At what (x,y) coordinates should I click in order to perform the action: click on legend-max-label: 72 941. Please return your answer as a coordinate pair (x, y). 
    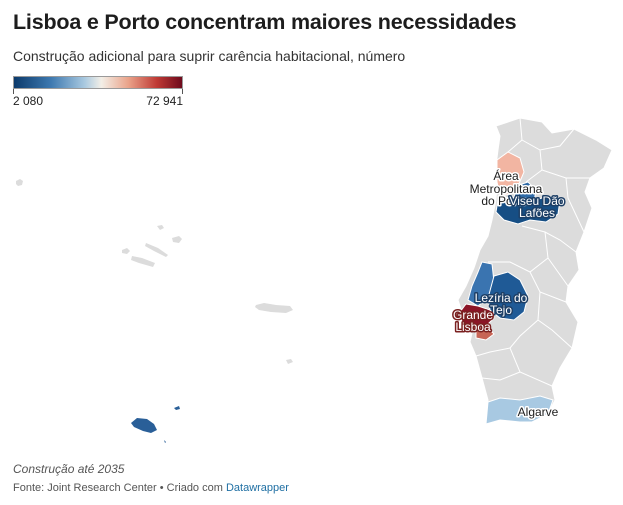
    Looking at the image, I should click on (164, 101).